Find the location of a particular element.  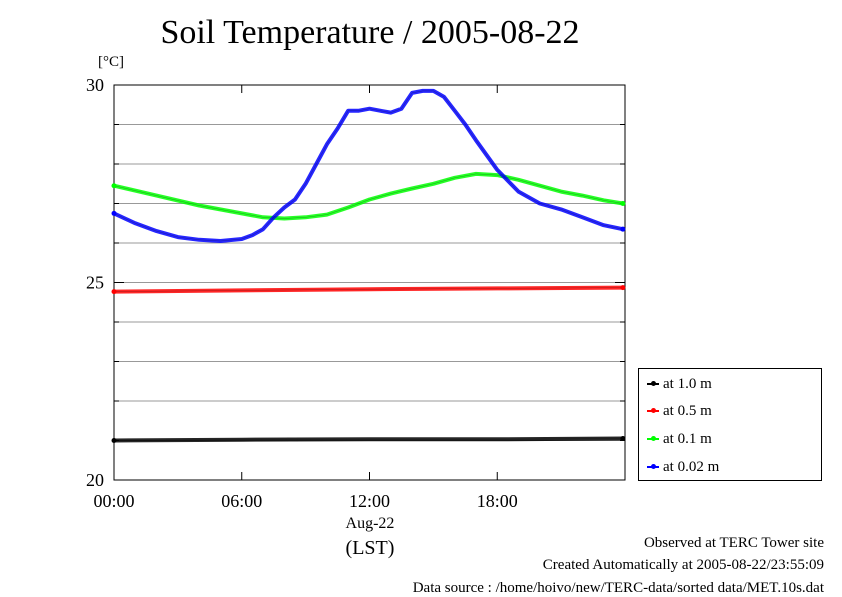

legend-swatch-002m is located at coordinates (653, 466).